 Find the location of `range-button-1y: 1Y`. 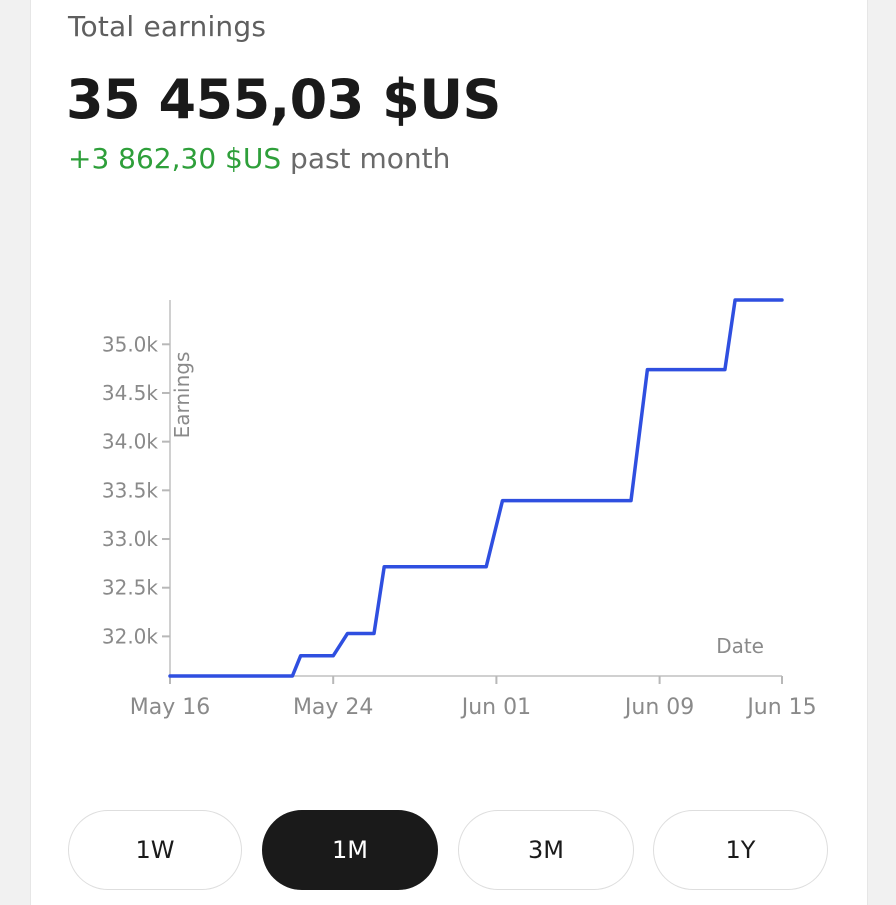

range-button-1y: 1Y is located at coordinates (740, 850).